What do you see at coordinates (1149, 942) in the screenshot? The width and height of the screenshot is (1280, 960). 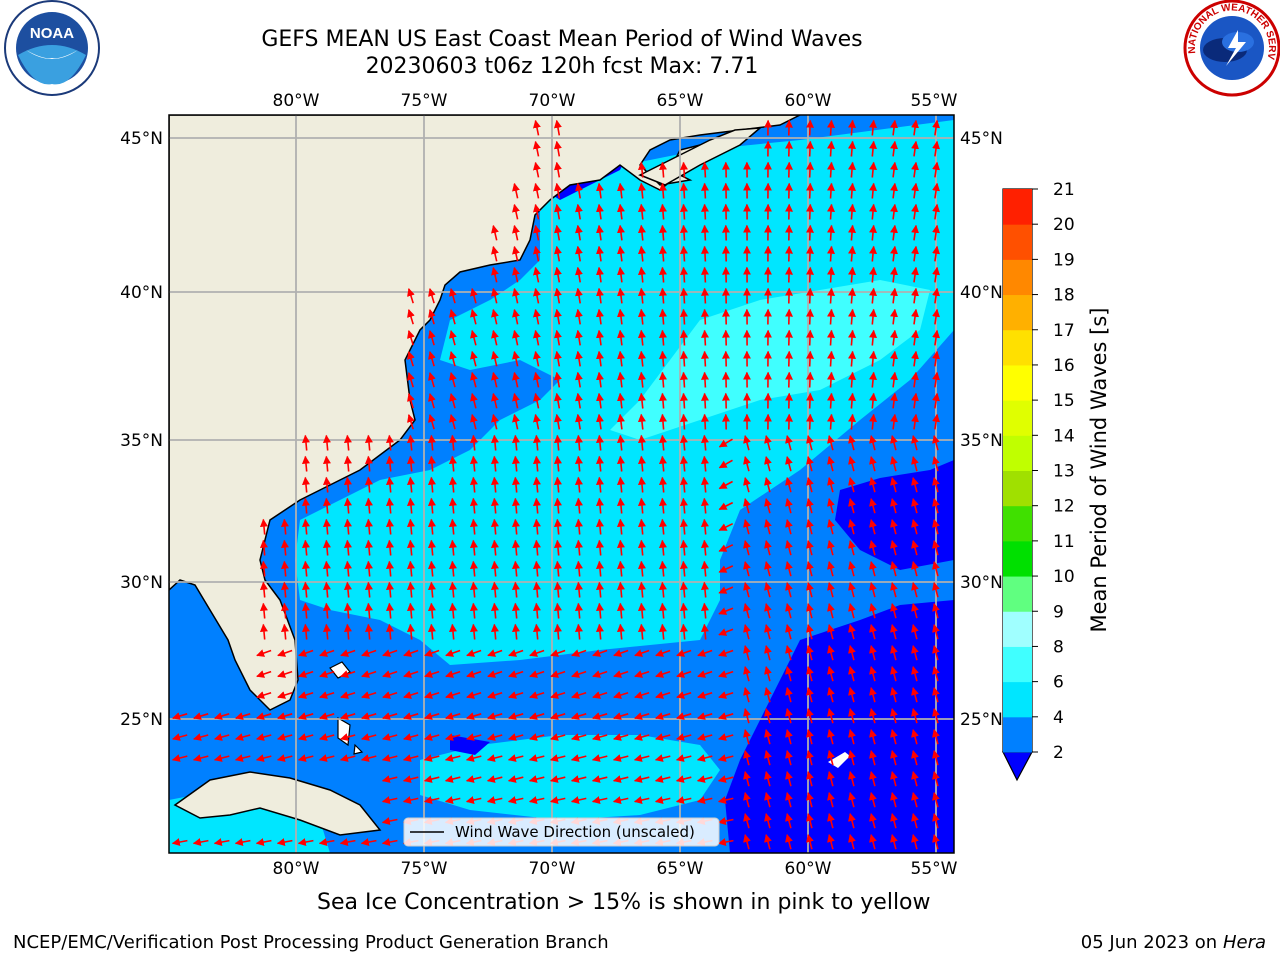 I see `footer-date-text: 05 Jun 2023 on` at bounding box center [1149, 942].